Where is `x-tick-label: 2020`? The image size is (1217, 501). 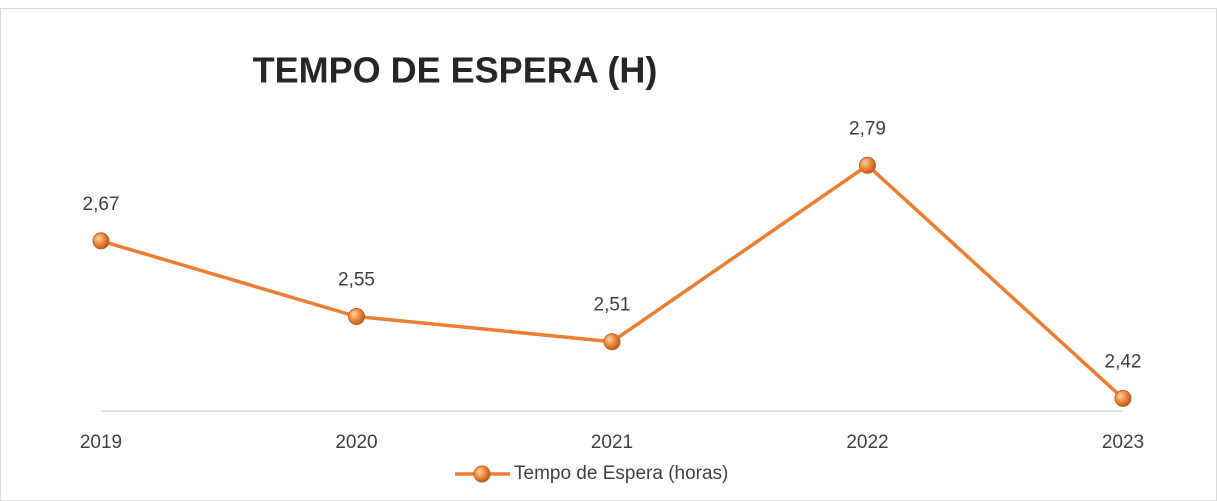
x-tick-label: 2020 is located at coordinates (356, 442).